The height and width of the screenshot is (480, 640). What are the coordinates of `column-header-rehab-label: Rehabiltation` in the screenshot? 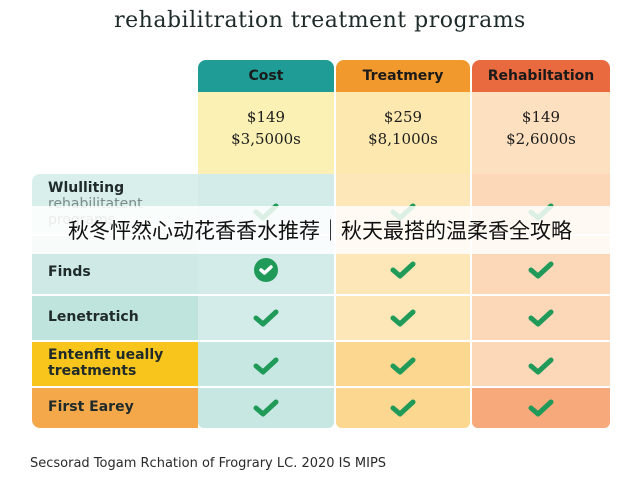 It's located at (541, 76).